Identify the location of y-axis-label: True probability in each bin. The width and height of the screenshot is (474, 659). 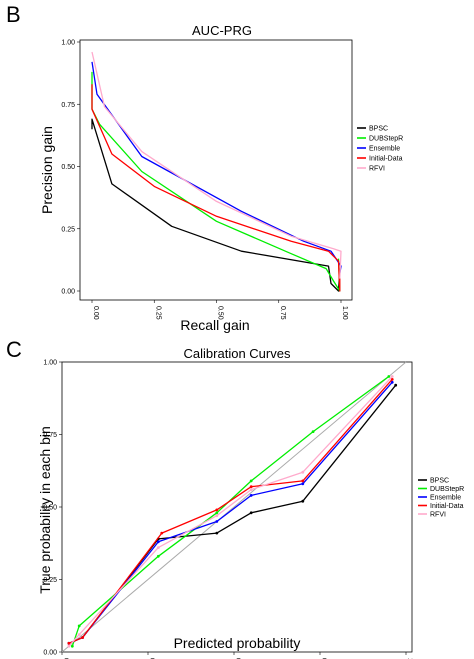
(45, 510).